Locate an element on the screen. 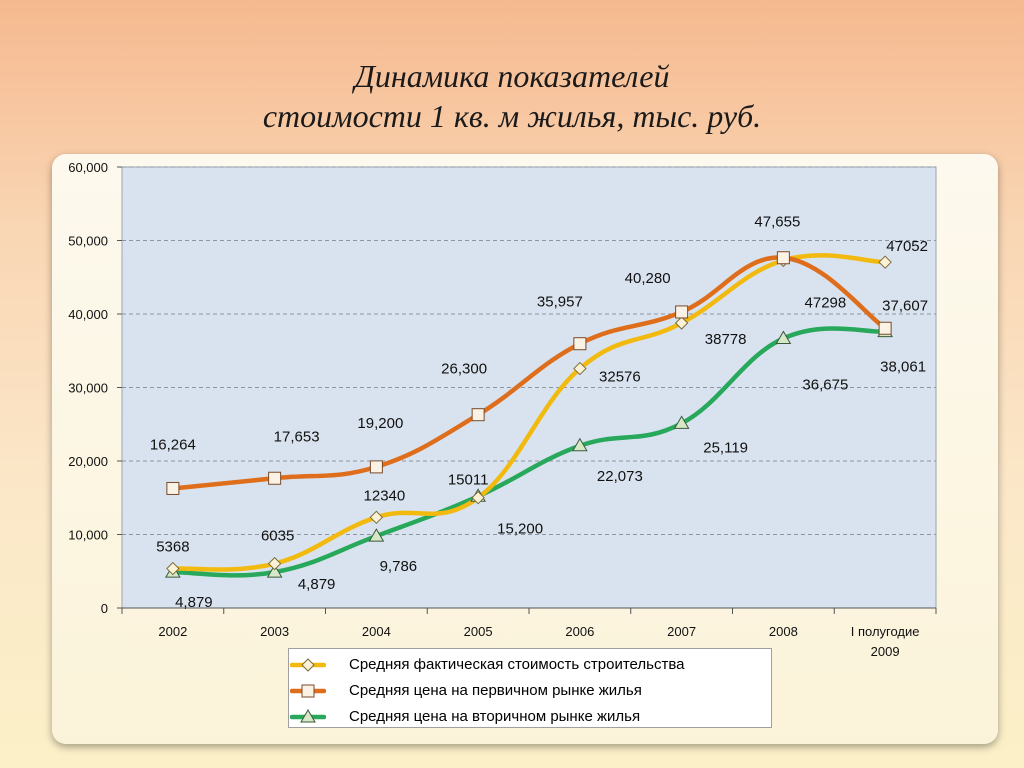 The height and width of the screenshot is (768, 1024). data-label-construction: 38778 is located at coordinates (726, 339).